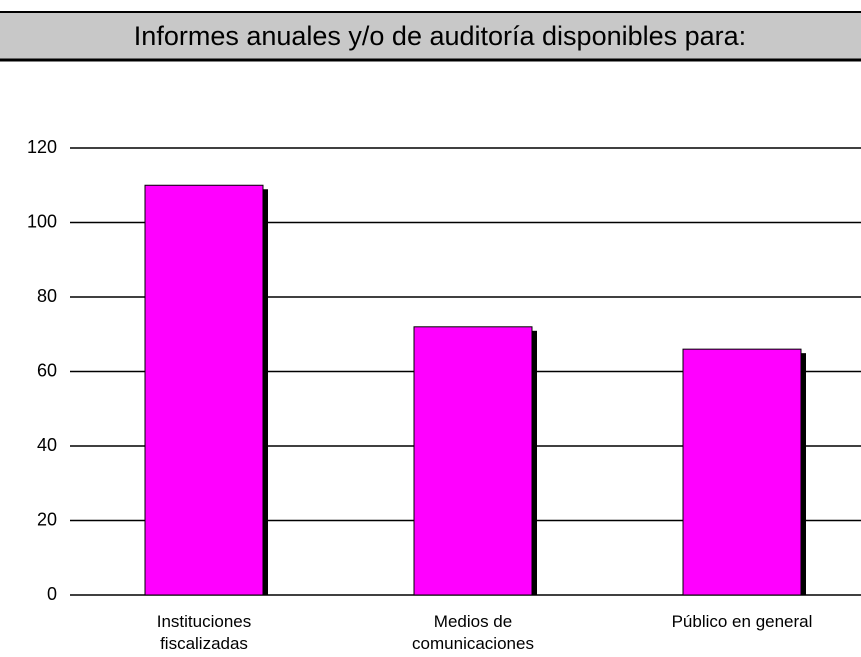  I want to click on x-tick-label: Medios de comunicaciones, so click(473, 632).